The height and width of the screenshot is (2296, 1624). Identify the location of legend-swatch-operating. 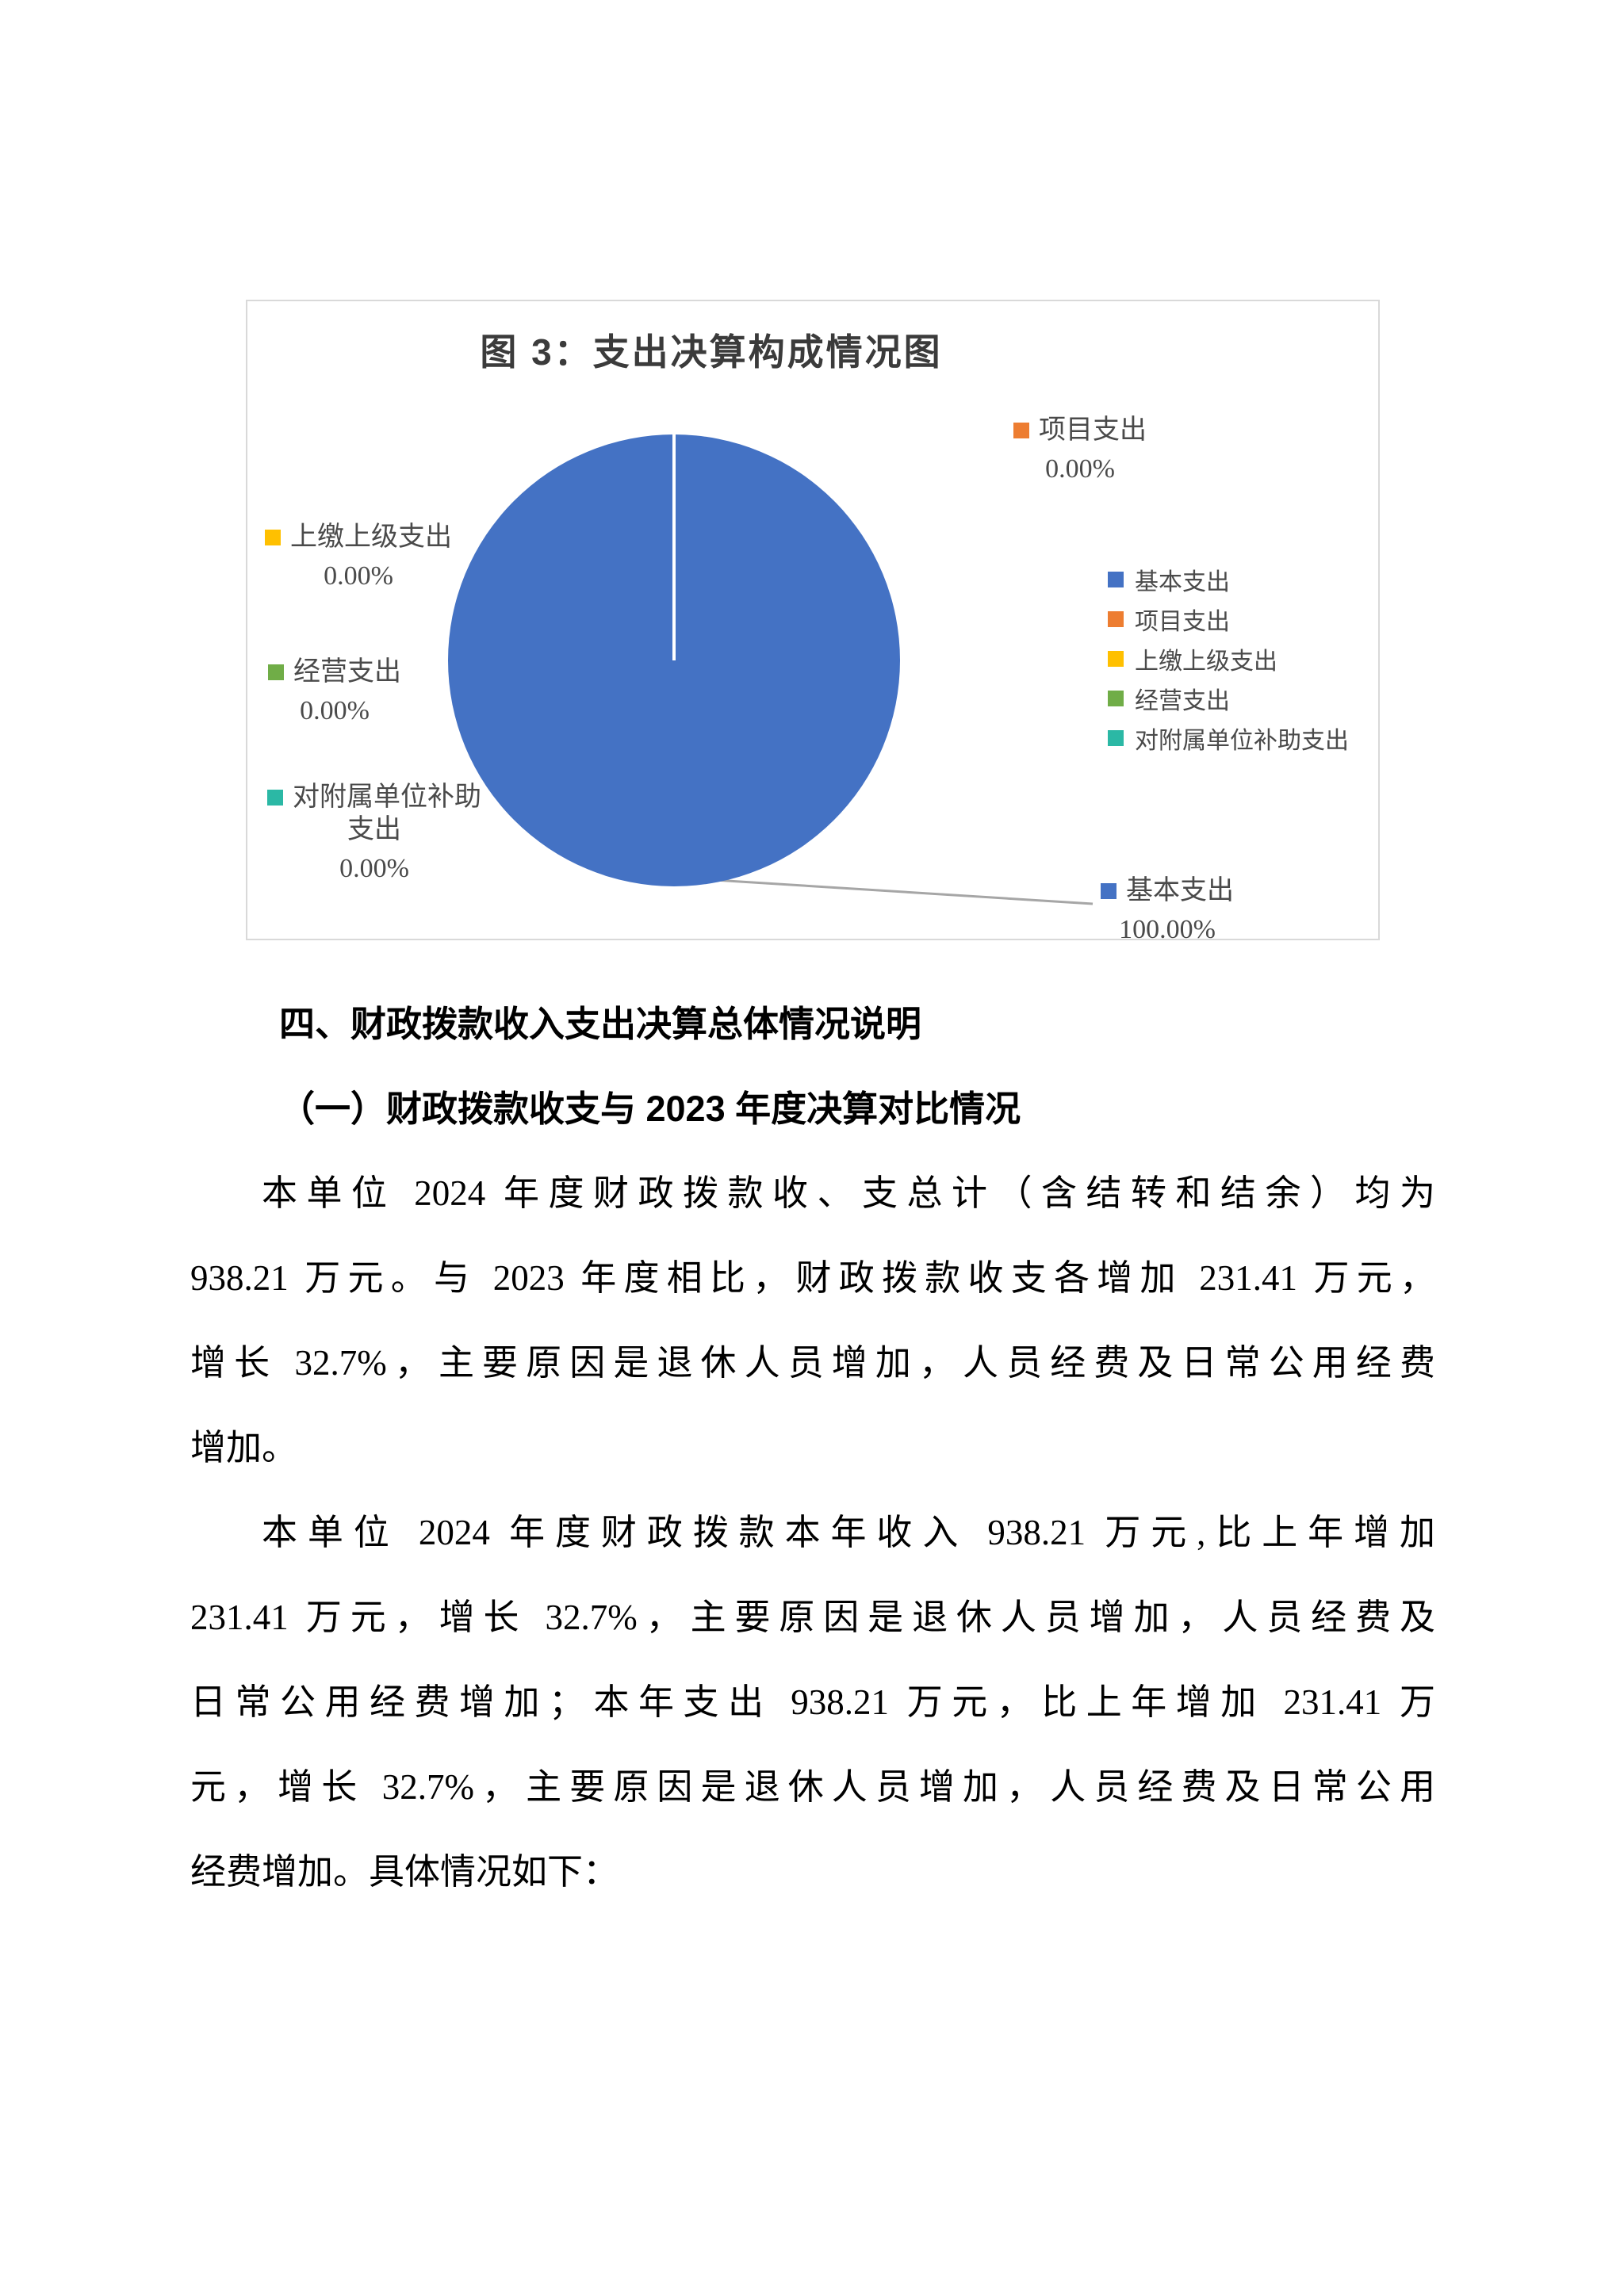
(1116, 698).